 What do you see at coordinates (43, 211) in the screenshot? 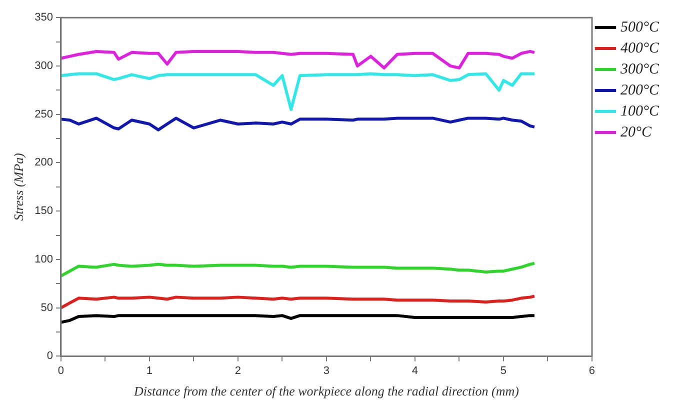
I see `y-tick-label: 150` at bounding box center [43, 211].